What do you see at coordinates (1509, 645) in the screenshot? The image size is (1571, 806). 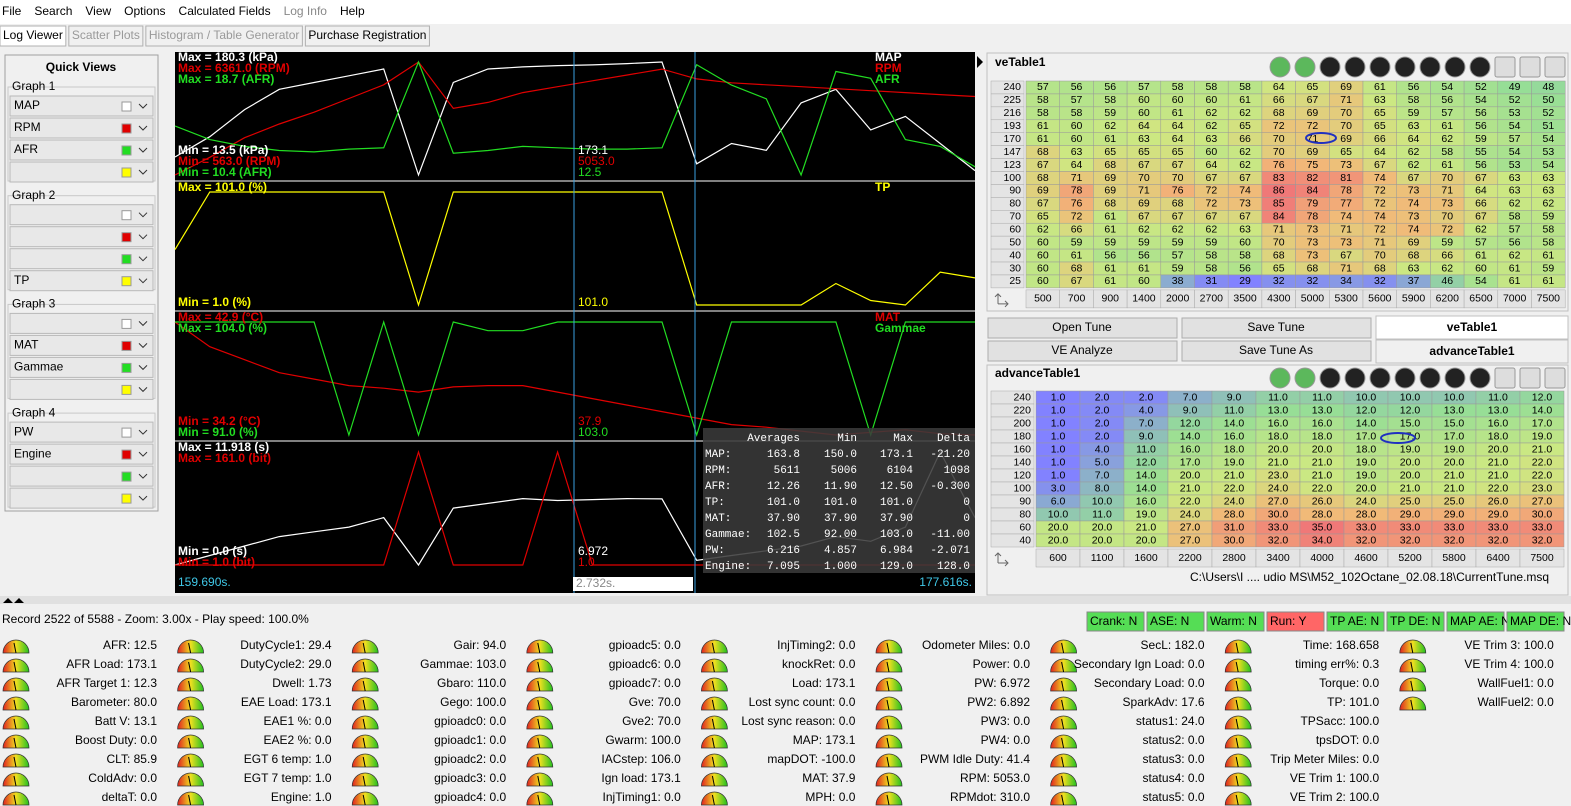 I see `gauge-label: VE Trim 3: 100.0` at bounding box center [1509, 645].